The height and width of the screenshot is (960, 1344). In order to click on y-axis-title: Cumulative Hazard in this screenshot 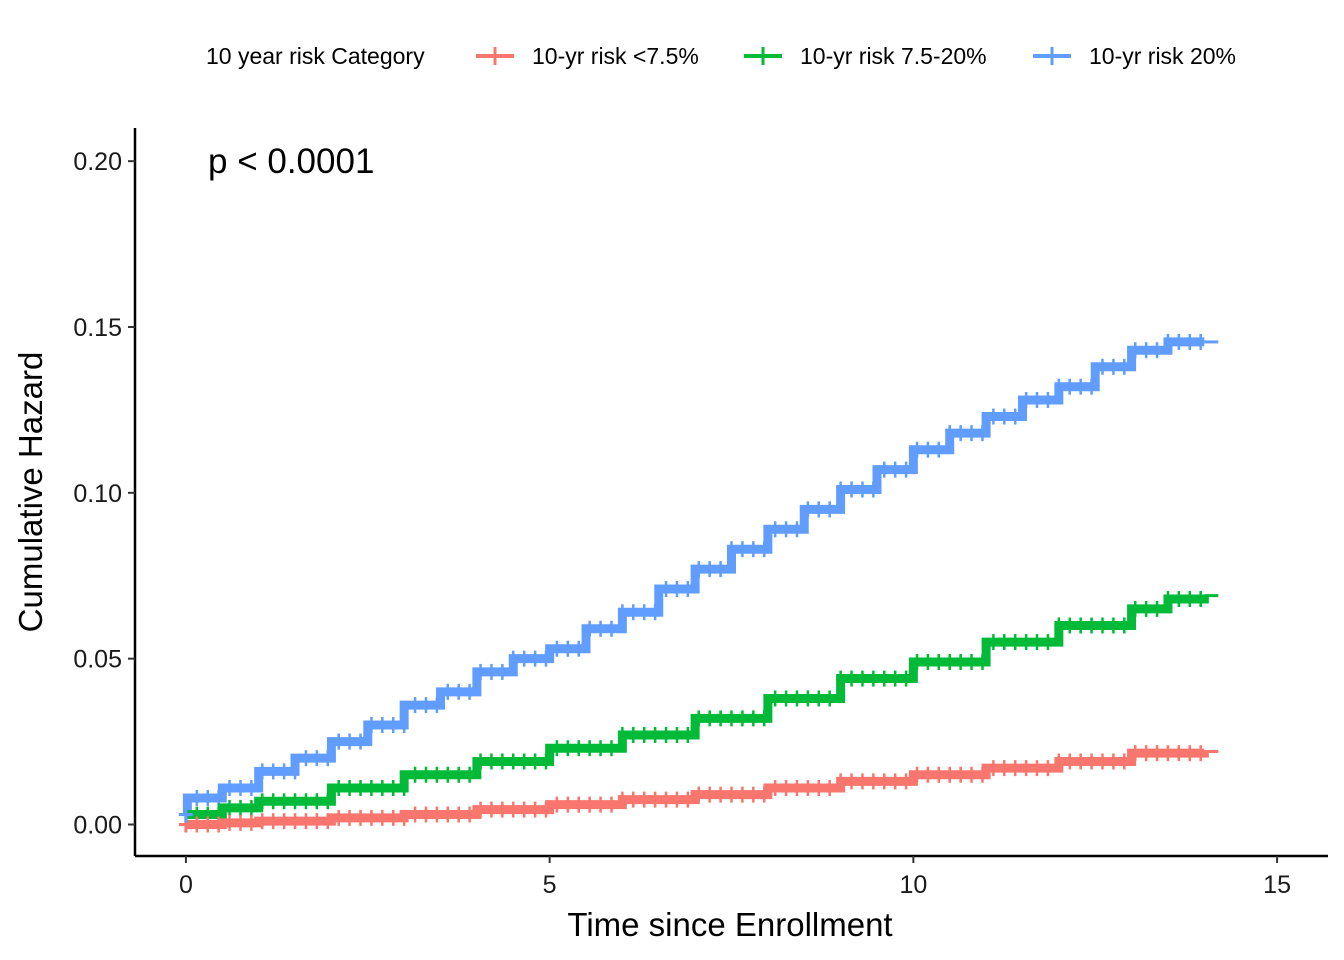, I will do `click(30, 492)`.